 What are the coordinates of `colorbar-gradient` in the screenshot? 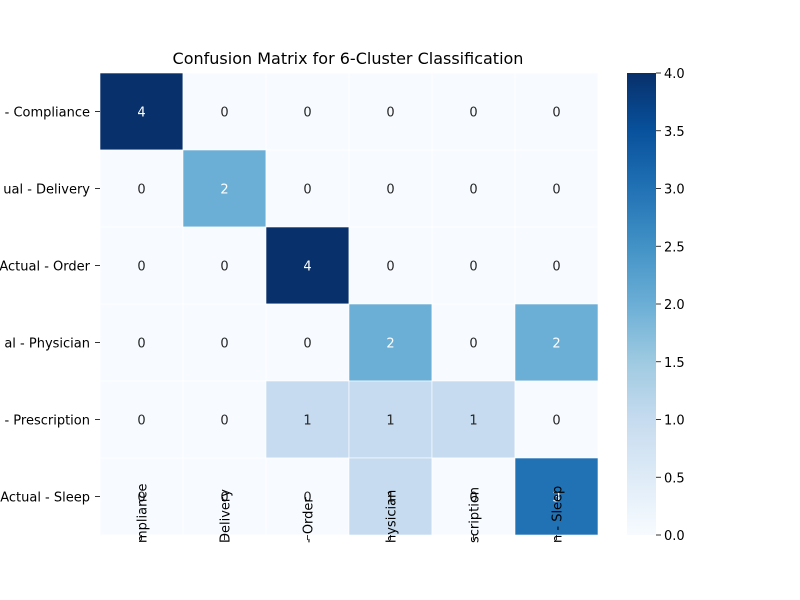 It's located at (641, 304).